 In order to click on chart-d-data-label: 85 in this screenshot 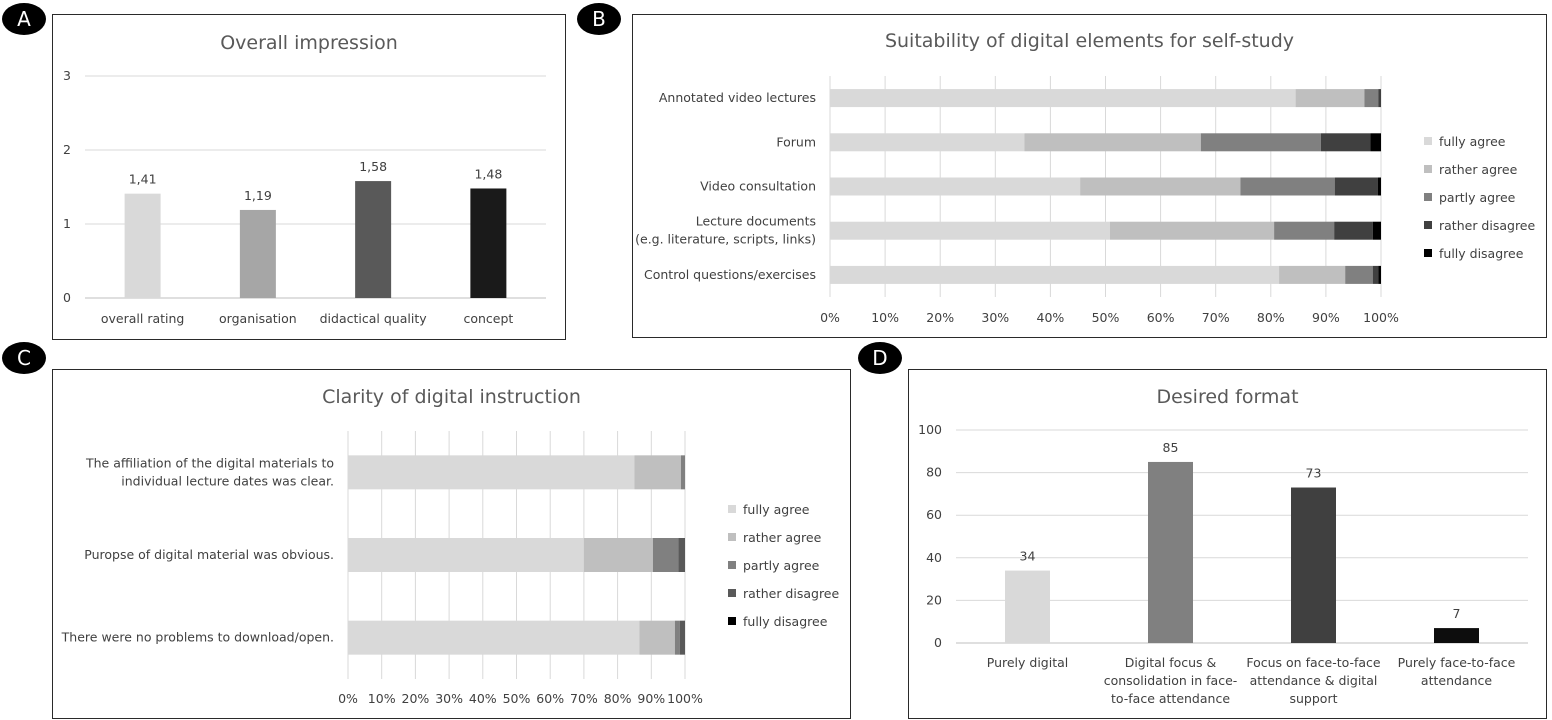, I will do `click(1171, 447)`.